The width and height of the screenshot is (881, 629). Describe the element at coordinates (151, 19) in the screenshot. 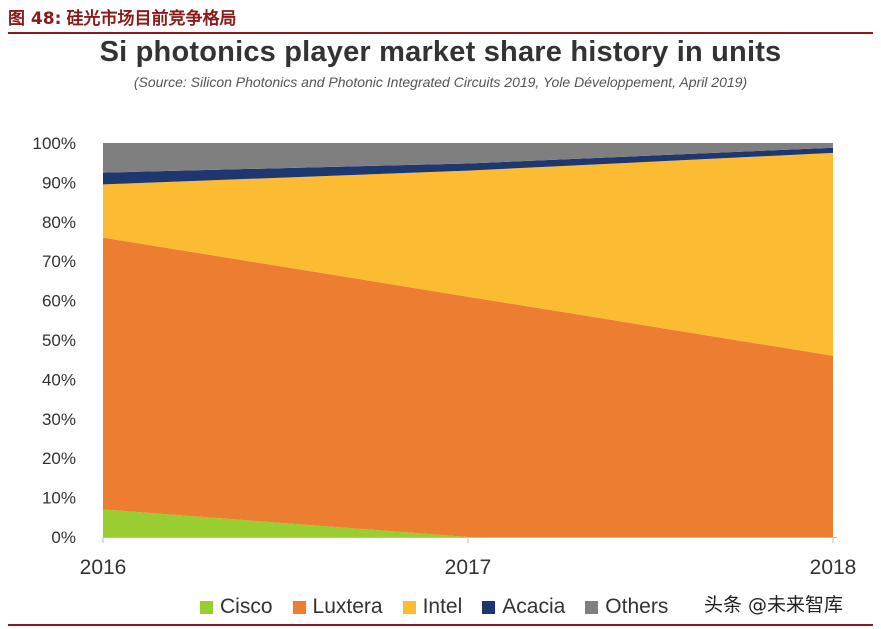

I see `figure-caption: 硅光市场目前竞争格局` at that location.